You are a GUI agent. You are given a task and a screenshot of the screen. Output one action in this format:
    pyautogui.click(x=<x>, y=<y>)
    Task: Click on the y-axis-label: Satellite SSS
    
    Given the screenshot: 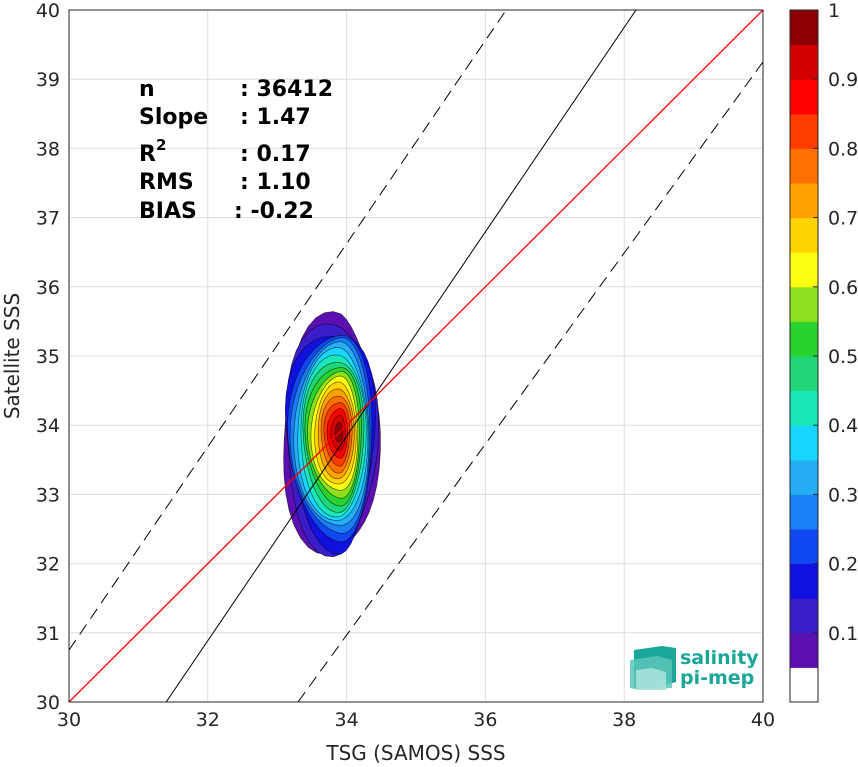 What is the action you would take?
    pyautogui.click(x=12, y=356)
    